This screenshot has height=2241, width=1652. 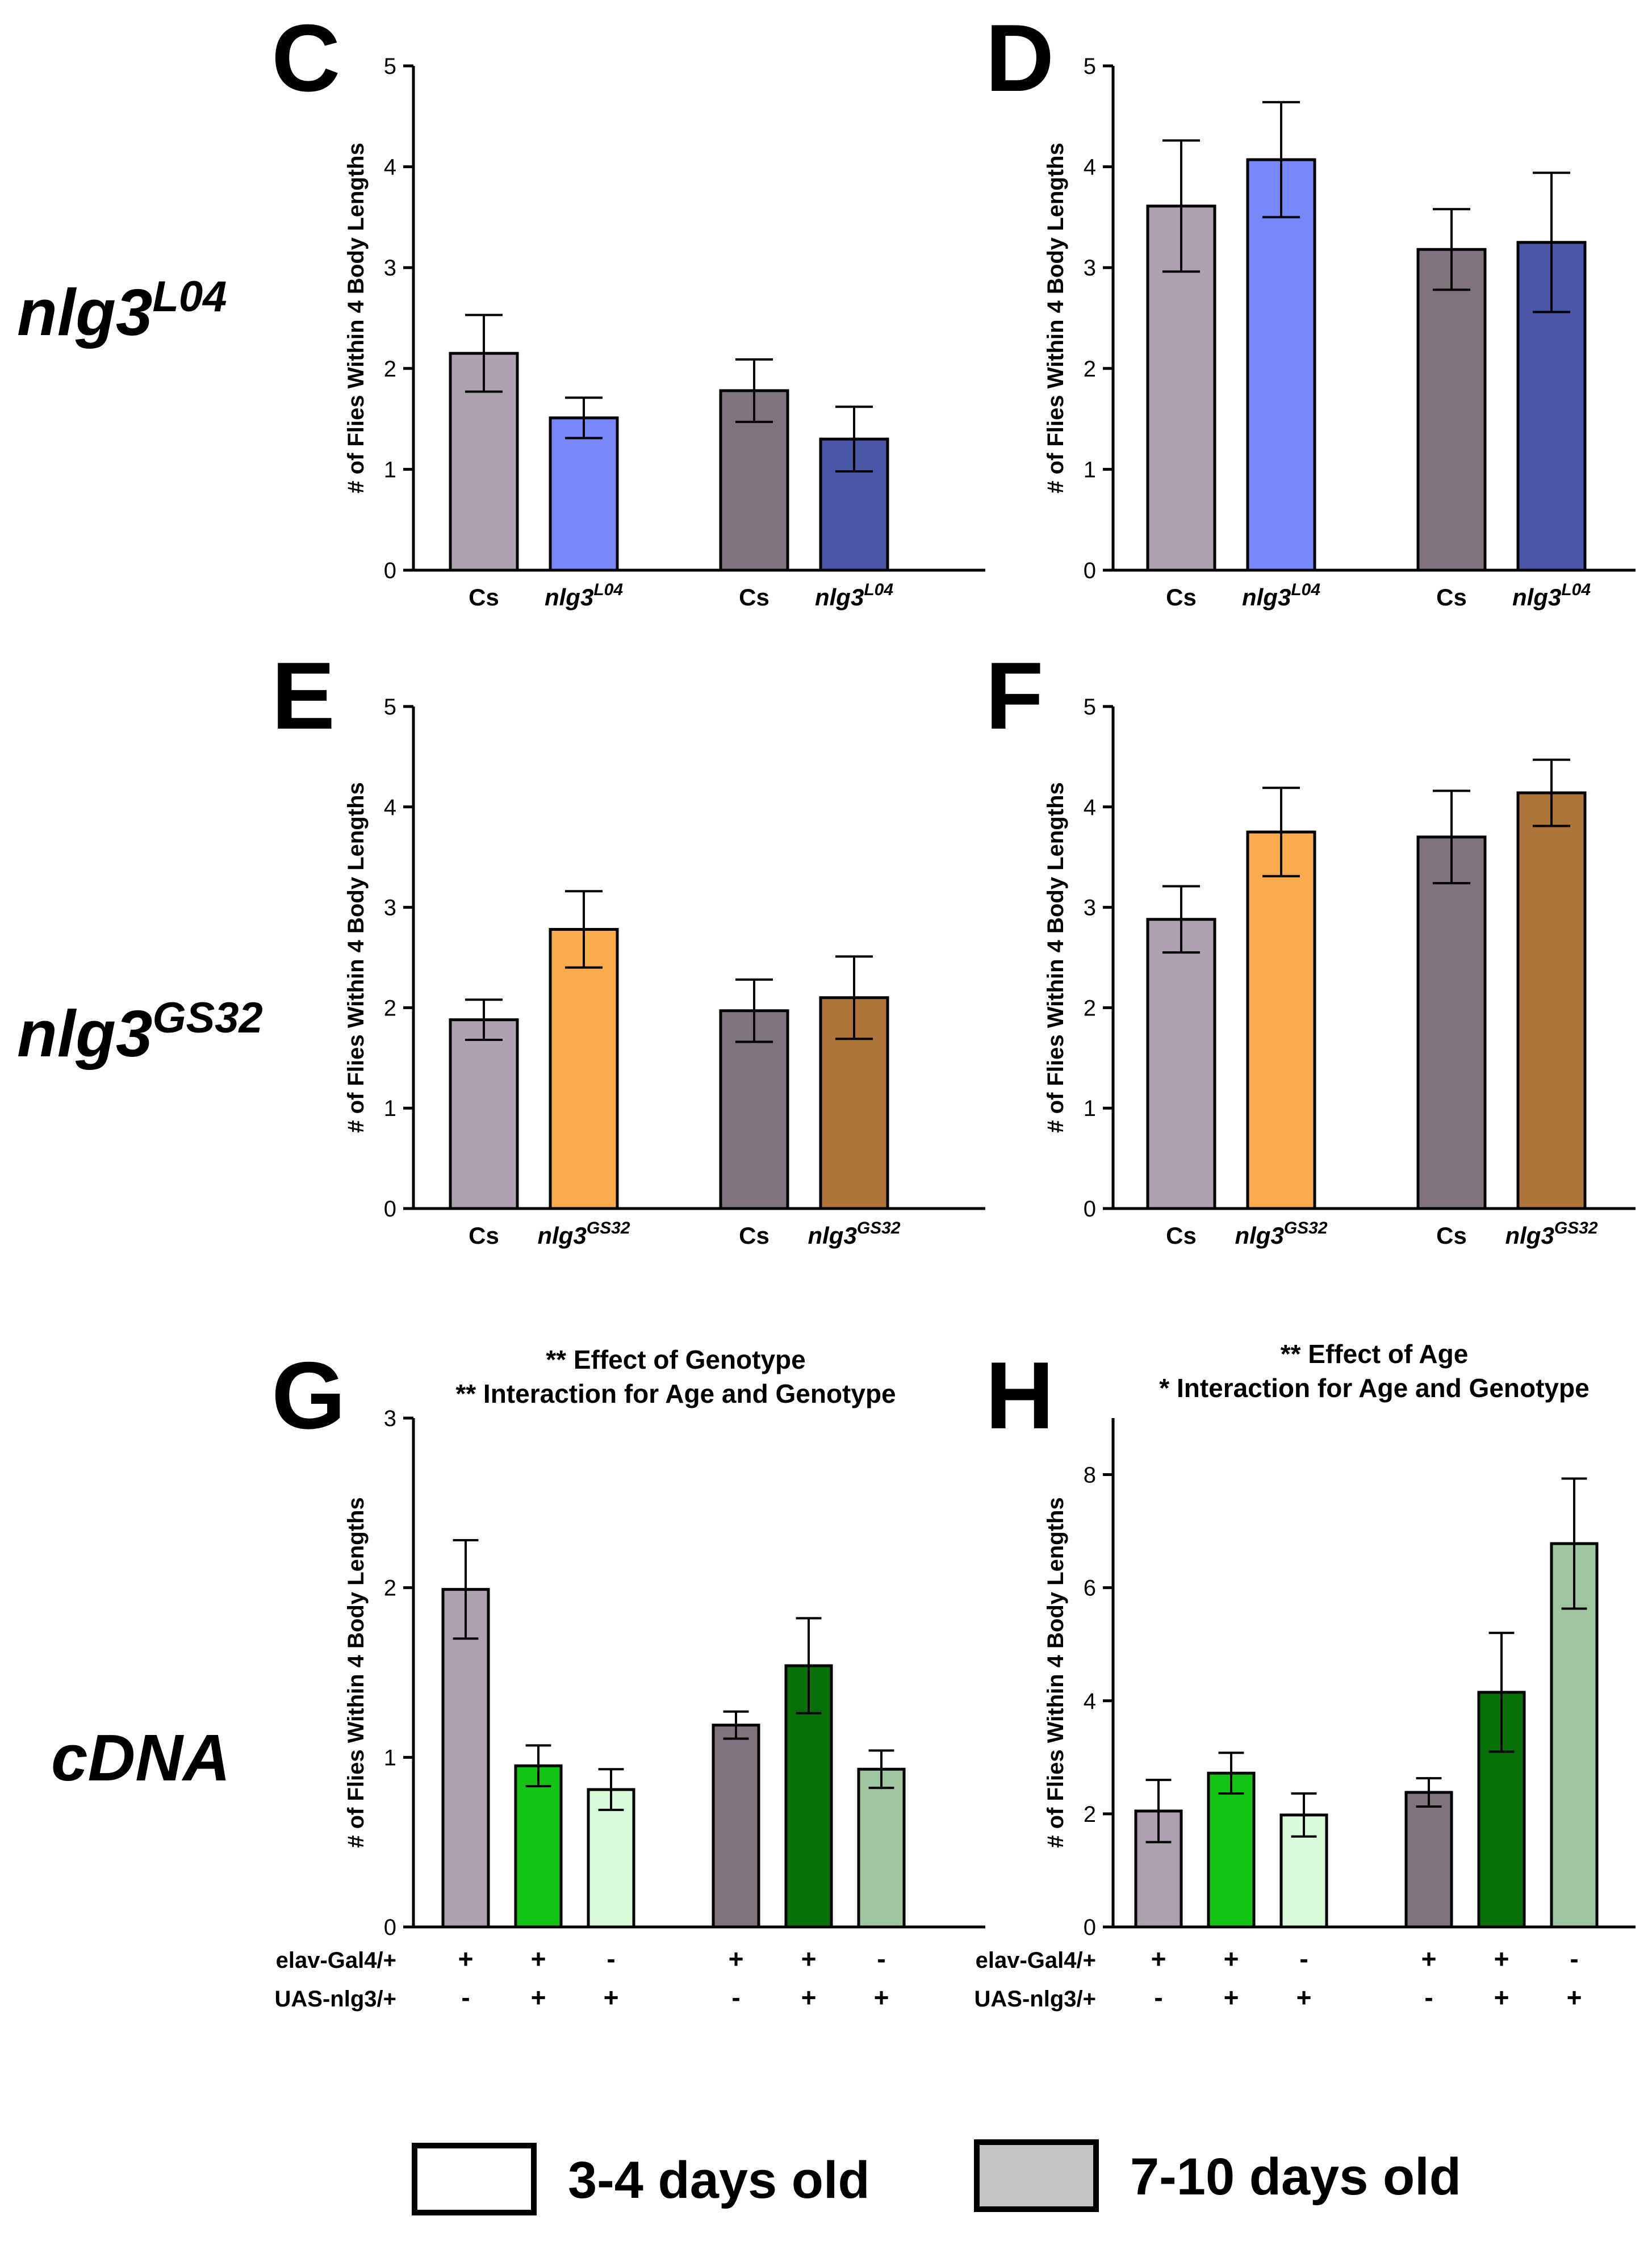 What do you see at coordinates (1090, 908) in the screenshot?
I see `panel-f-y-tick-label-3: 3` at bounding box center [1090, 908].